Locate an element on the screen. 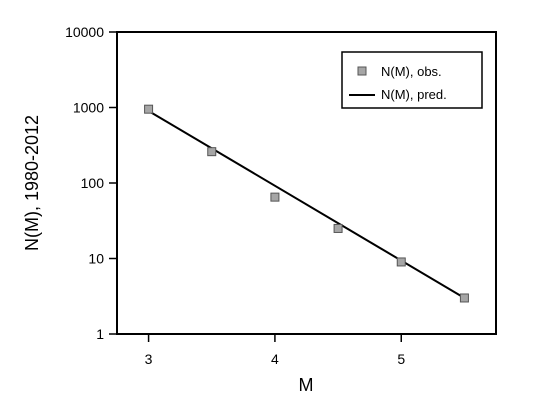 This screenshot has height=409, width=534. legend-obs-label: N(M), obs. is located at coordinates (411, 71).